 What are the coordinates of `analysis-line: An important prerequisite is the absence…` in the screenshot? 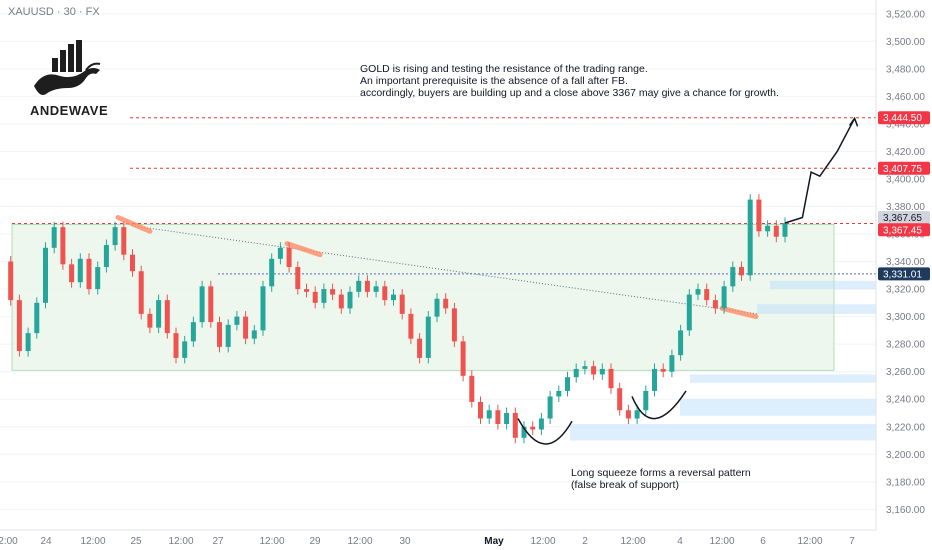 It's located at (494, 81).